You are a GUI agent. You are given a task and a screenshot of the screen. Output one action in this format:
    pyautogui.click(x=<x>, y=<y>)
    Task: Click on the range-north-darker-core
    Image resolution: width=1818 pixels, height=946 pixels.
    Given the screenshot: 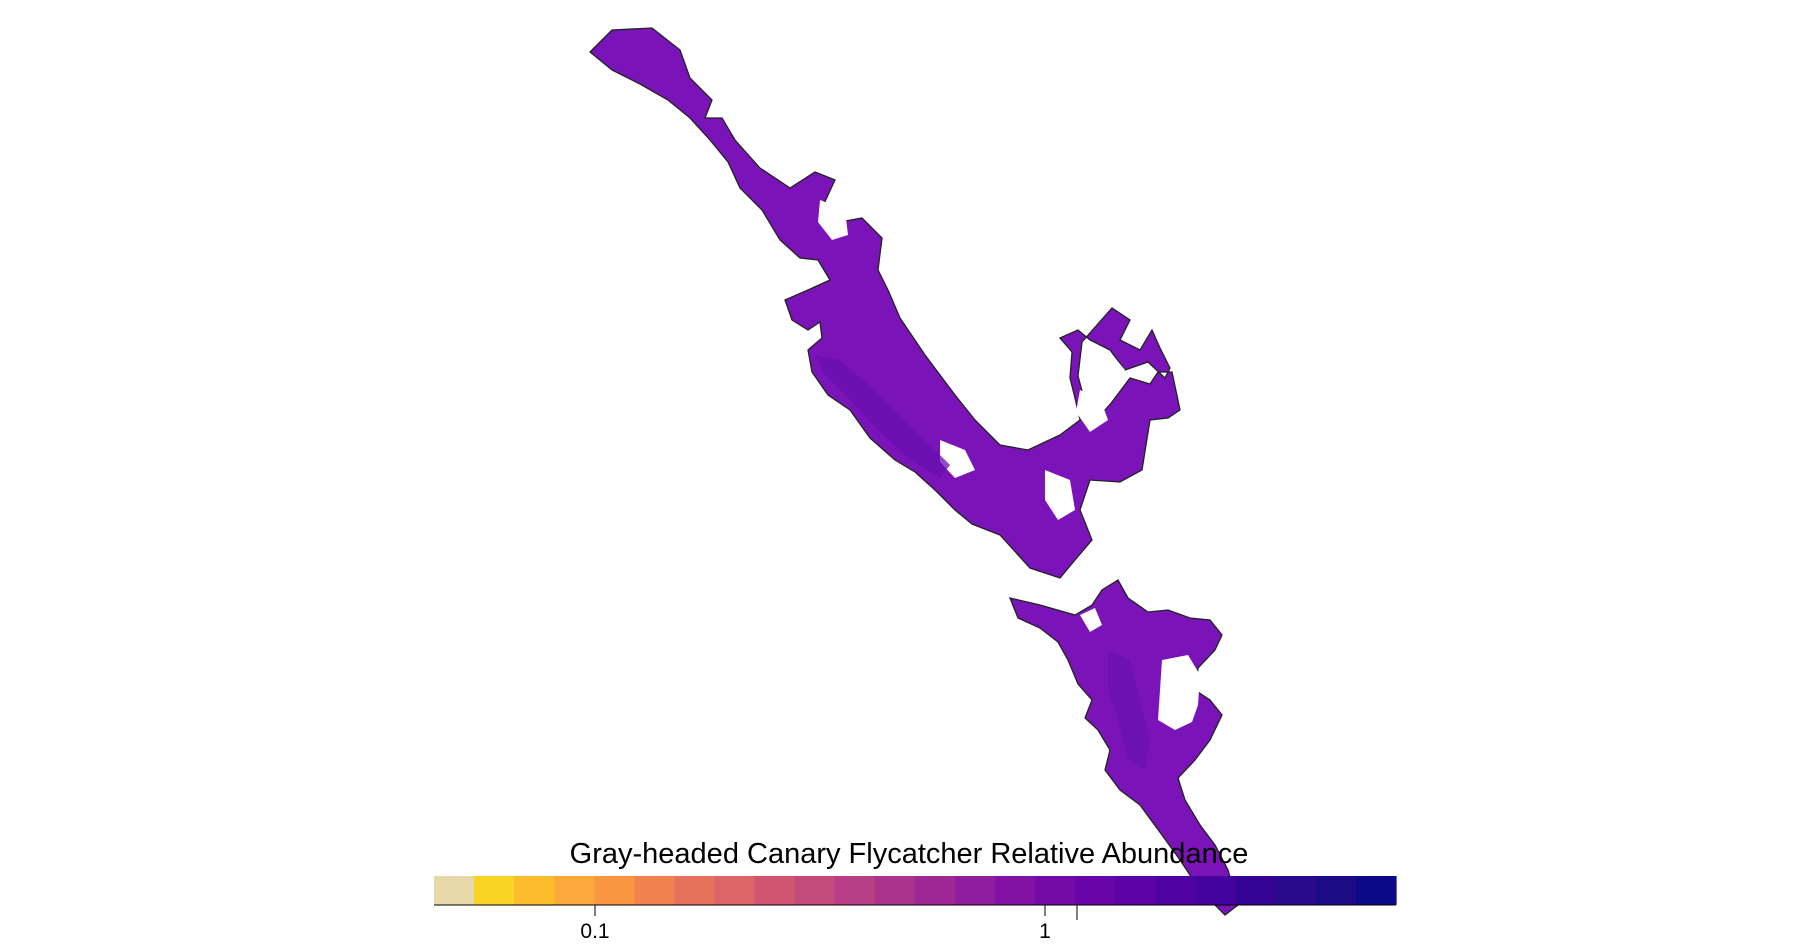 What is the action you would take?
    pyautogui.click(x=882, y=416)
    